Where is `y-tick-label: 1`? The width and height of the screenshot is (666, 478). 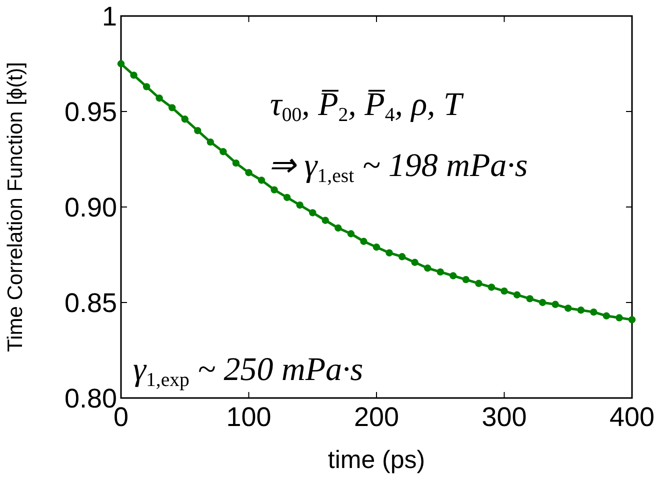 y-tick-label: 1 is located at coordinates (109, 16).